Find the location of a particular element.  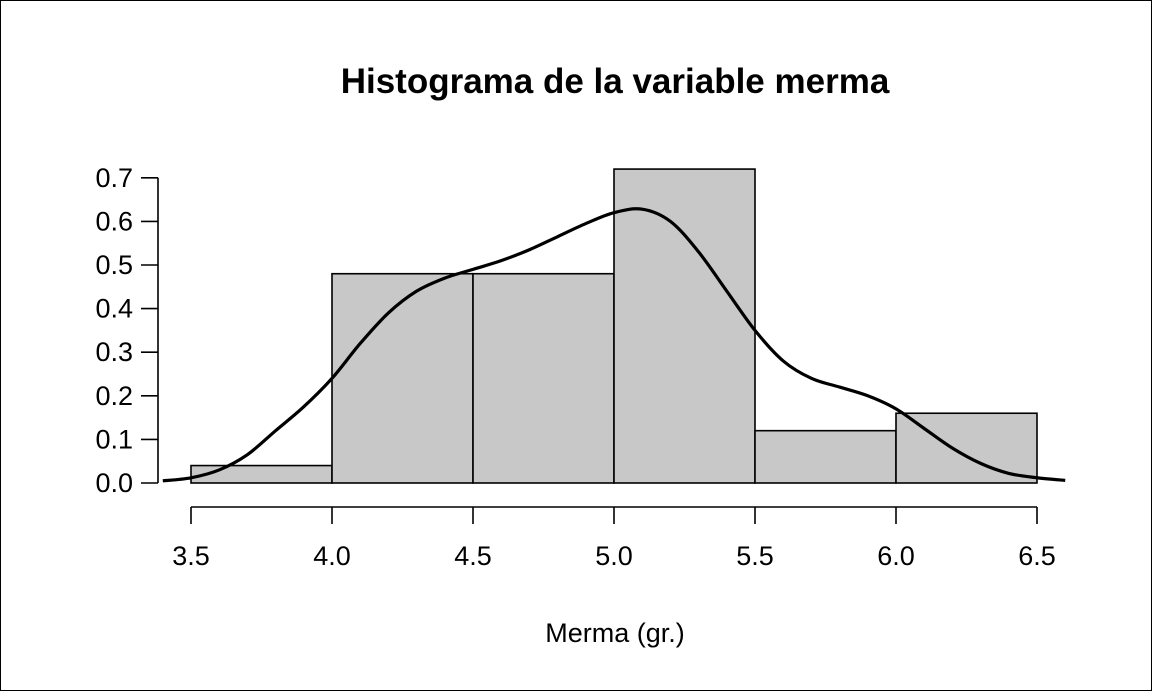

x-tick-label: 6.0 is located at coordinates (896, 556).